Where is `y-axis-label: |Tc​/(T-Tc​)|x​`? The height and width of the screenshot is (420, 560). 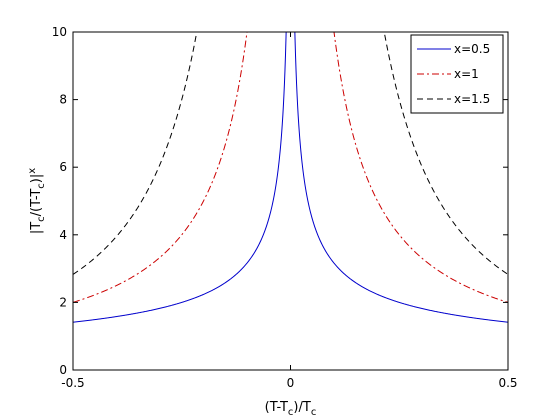 y-axis-label: |Tc​/(T-Tc​)|x​ is located at coordinates (37, 201).